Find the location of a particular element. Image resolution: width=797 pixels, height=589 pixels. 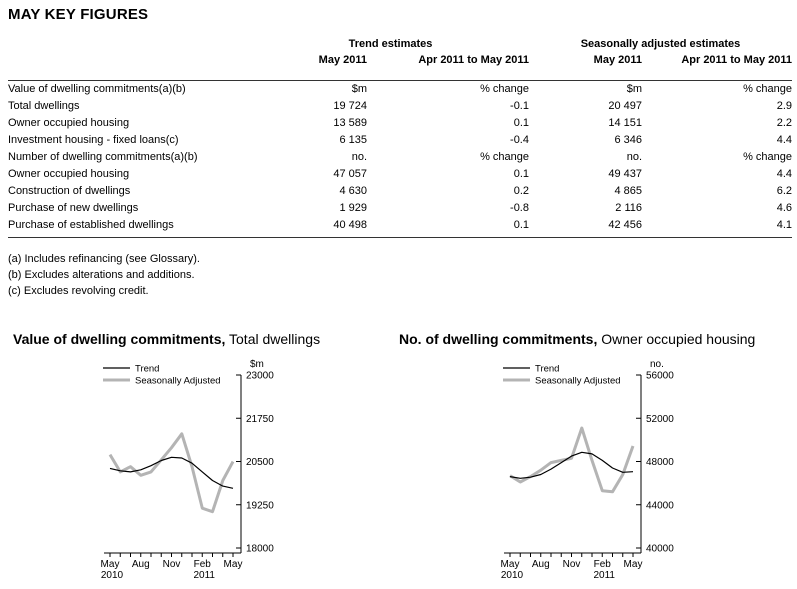

row-value: 1 929 is located at coordinates (353, 208).